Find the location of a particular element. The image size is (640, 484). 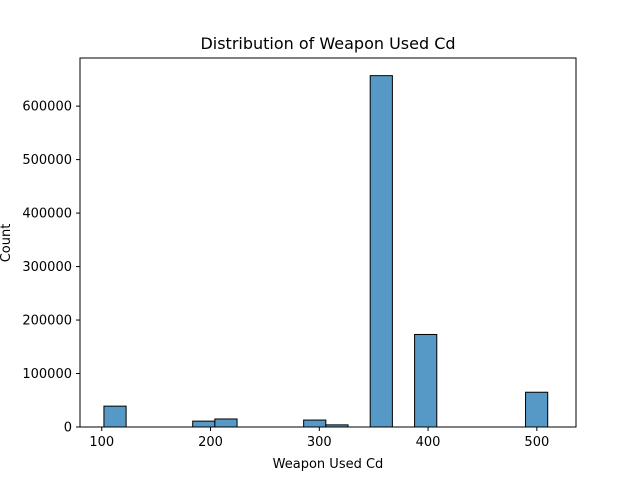

x-tick-label: 500 is located at coordinates (536, 442).